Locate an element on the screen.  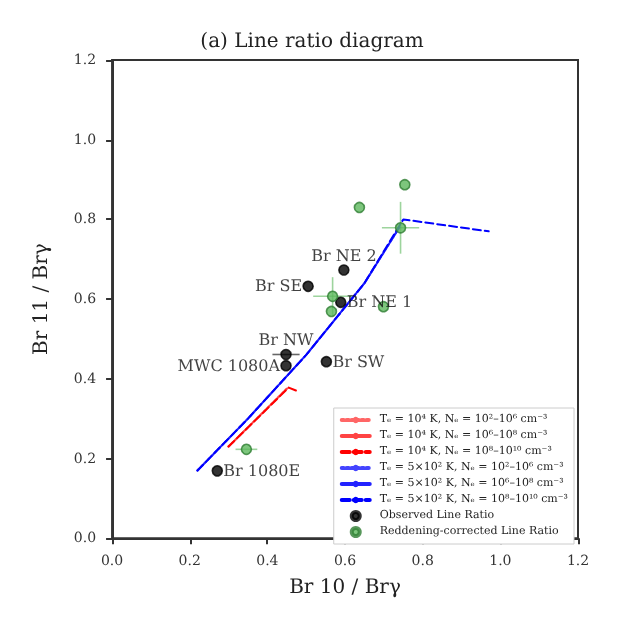
annotation: MWC 1080A is located at coordinates (229, 365).